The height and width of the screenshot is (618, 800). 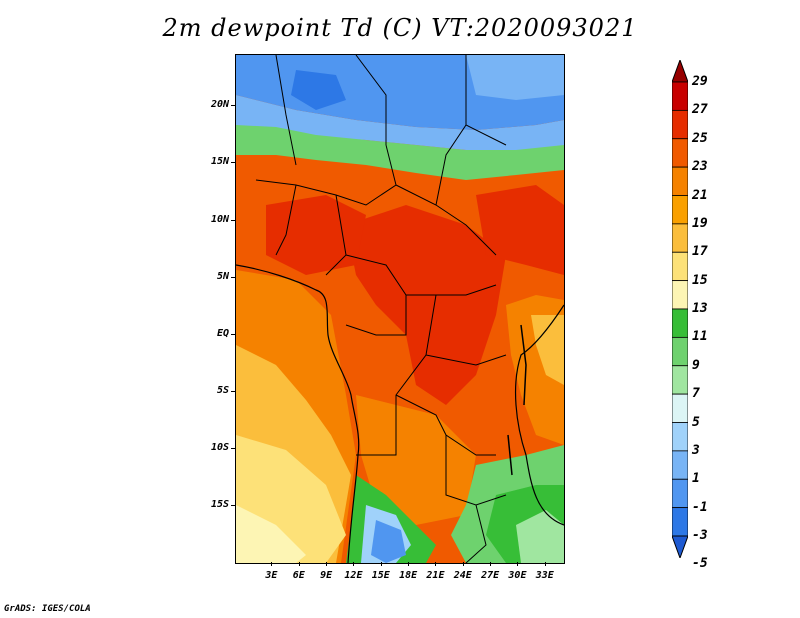 What do you see at coordinates (700, 507) in the screenshot?
I see `colorbar-label: -1` at bounding box center [700, 507].